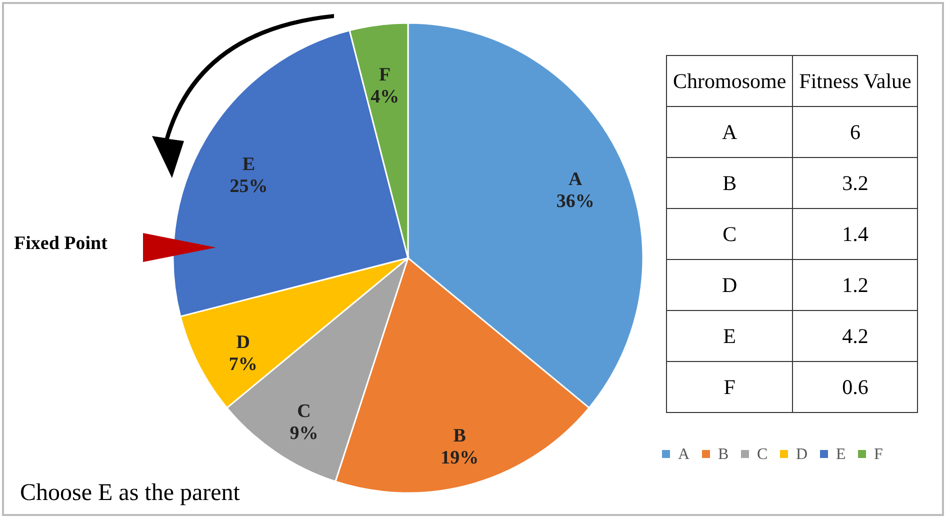  What do you see at coordinates (61, 244) in the screenshot?
I see `text: Fixed Point` at bounding box center [61, 244].